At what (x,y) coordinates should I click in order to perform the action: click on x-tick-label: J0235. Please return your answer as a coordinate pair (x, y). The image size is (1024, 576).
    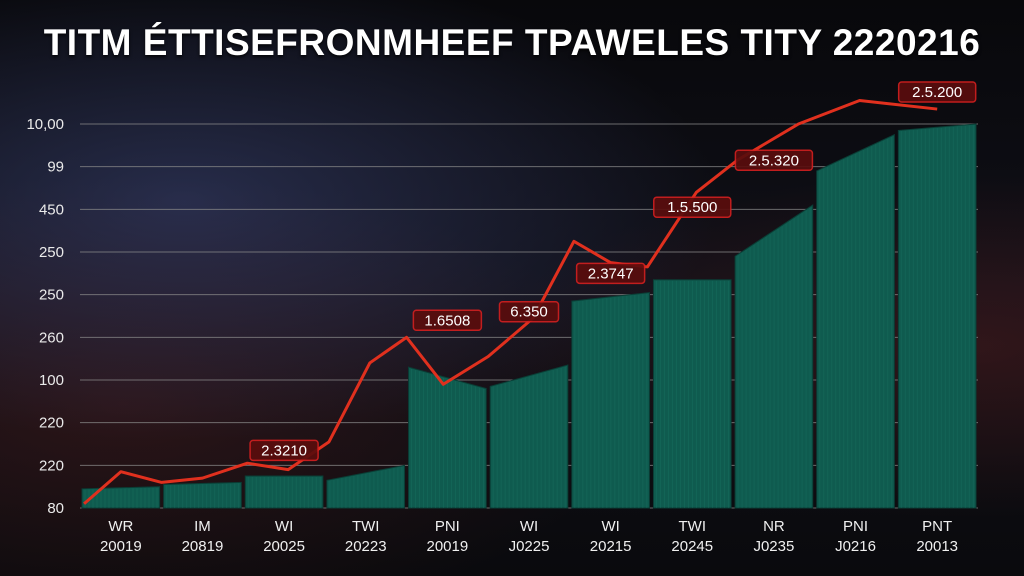
    Looking at the image, I should click on (773, 546).